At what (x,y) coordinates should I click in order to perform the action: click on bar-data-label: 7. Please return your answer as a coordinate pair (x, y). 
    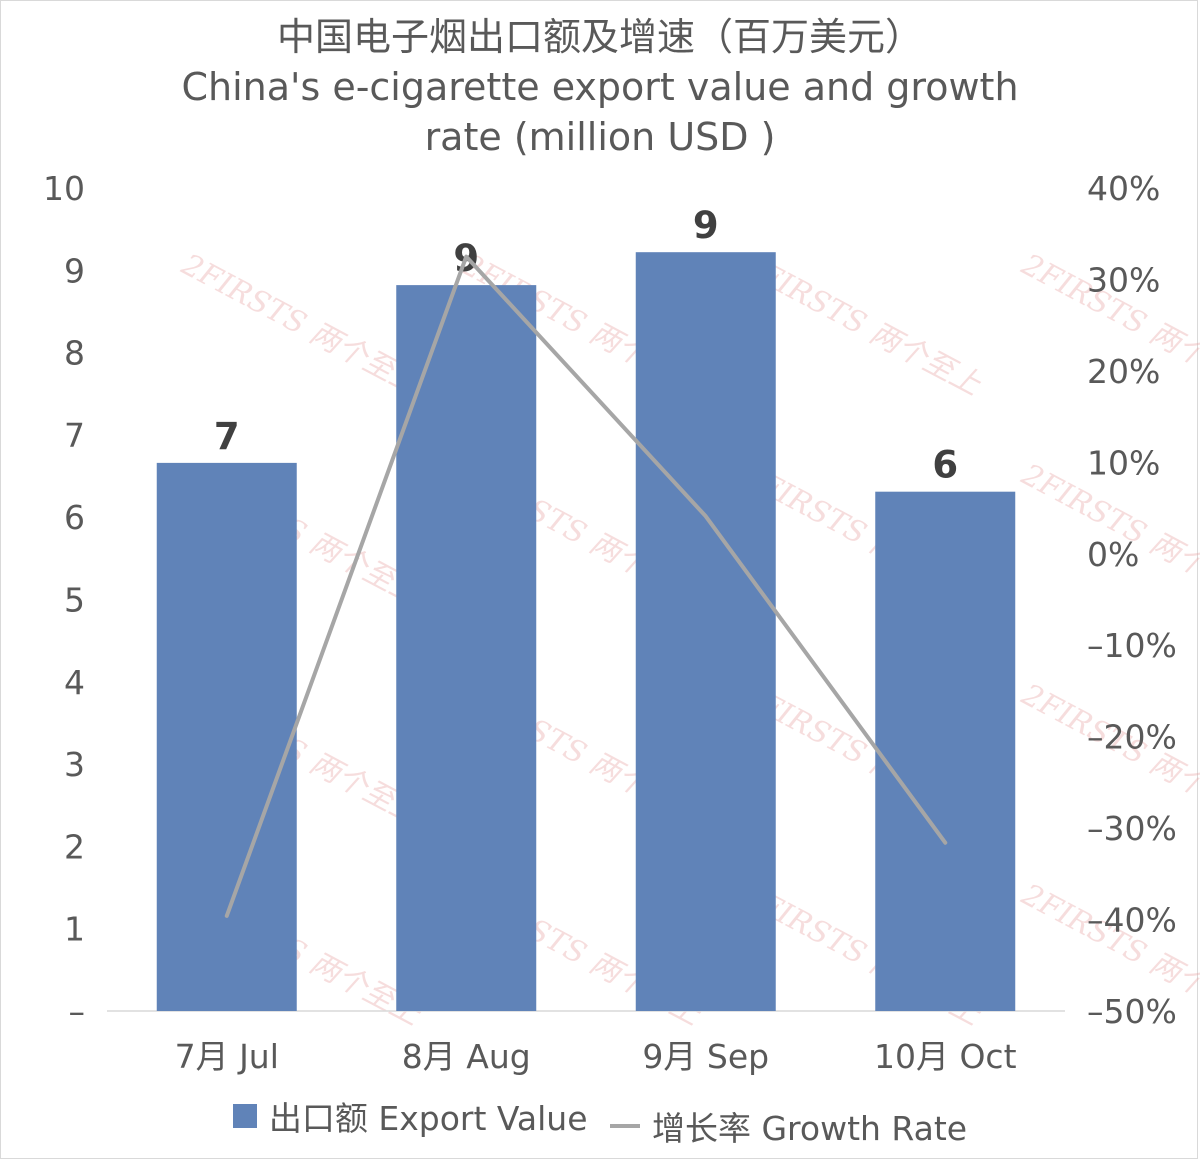
    Looking at the image, I should click on (227, 436).